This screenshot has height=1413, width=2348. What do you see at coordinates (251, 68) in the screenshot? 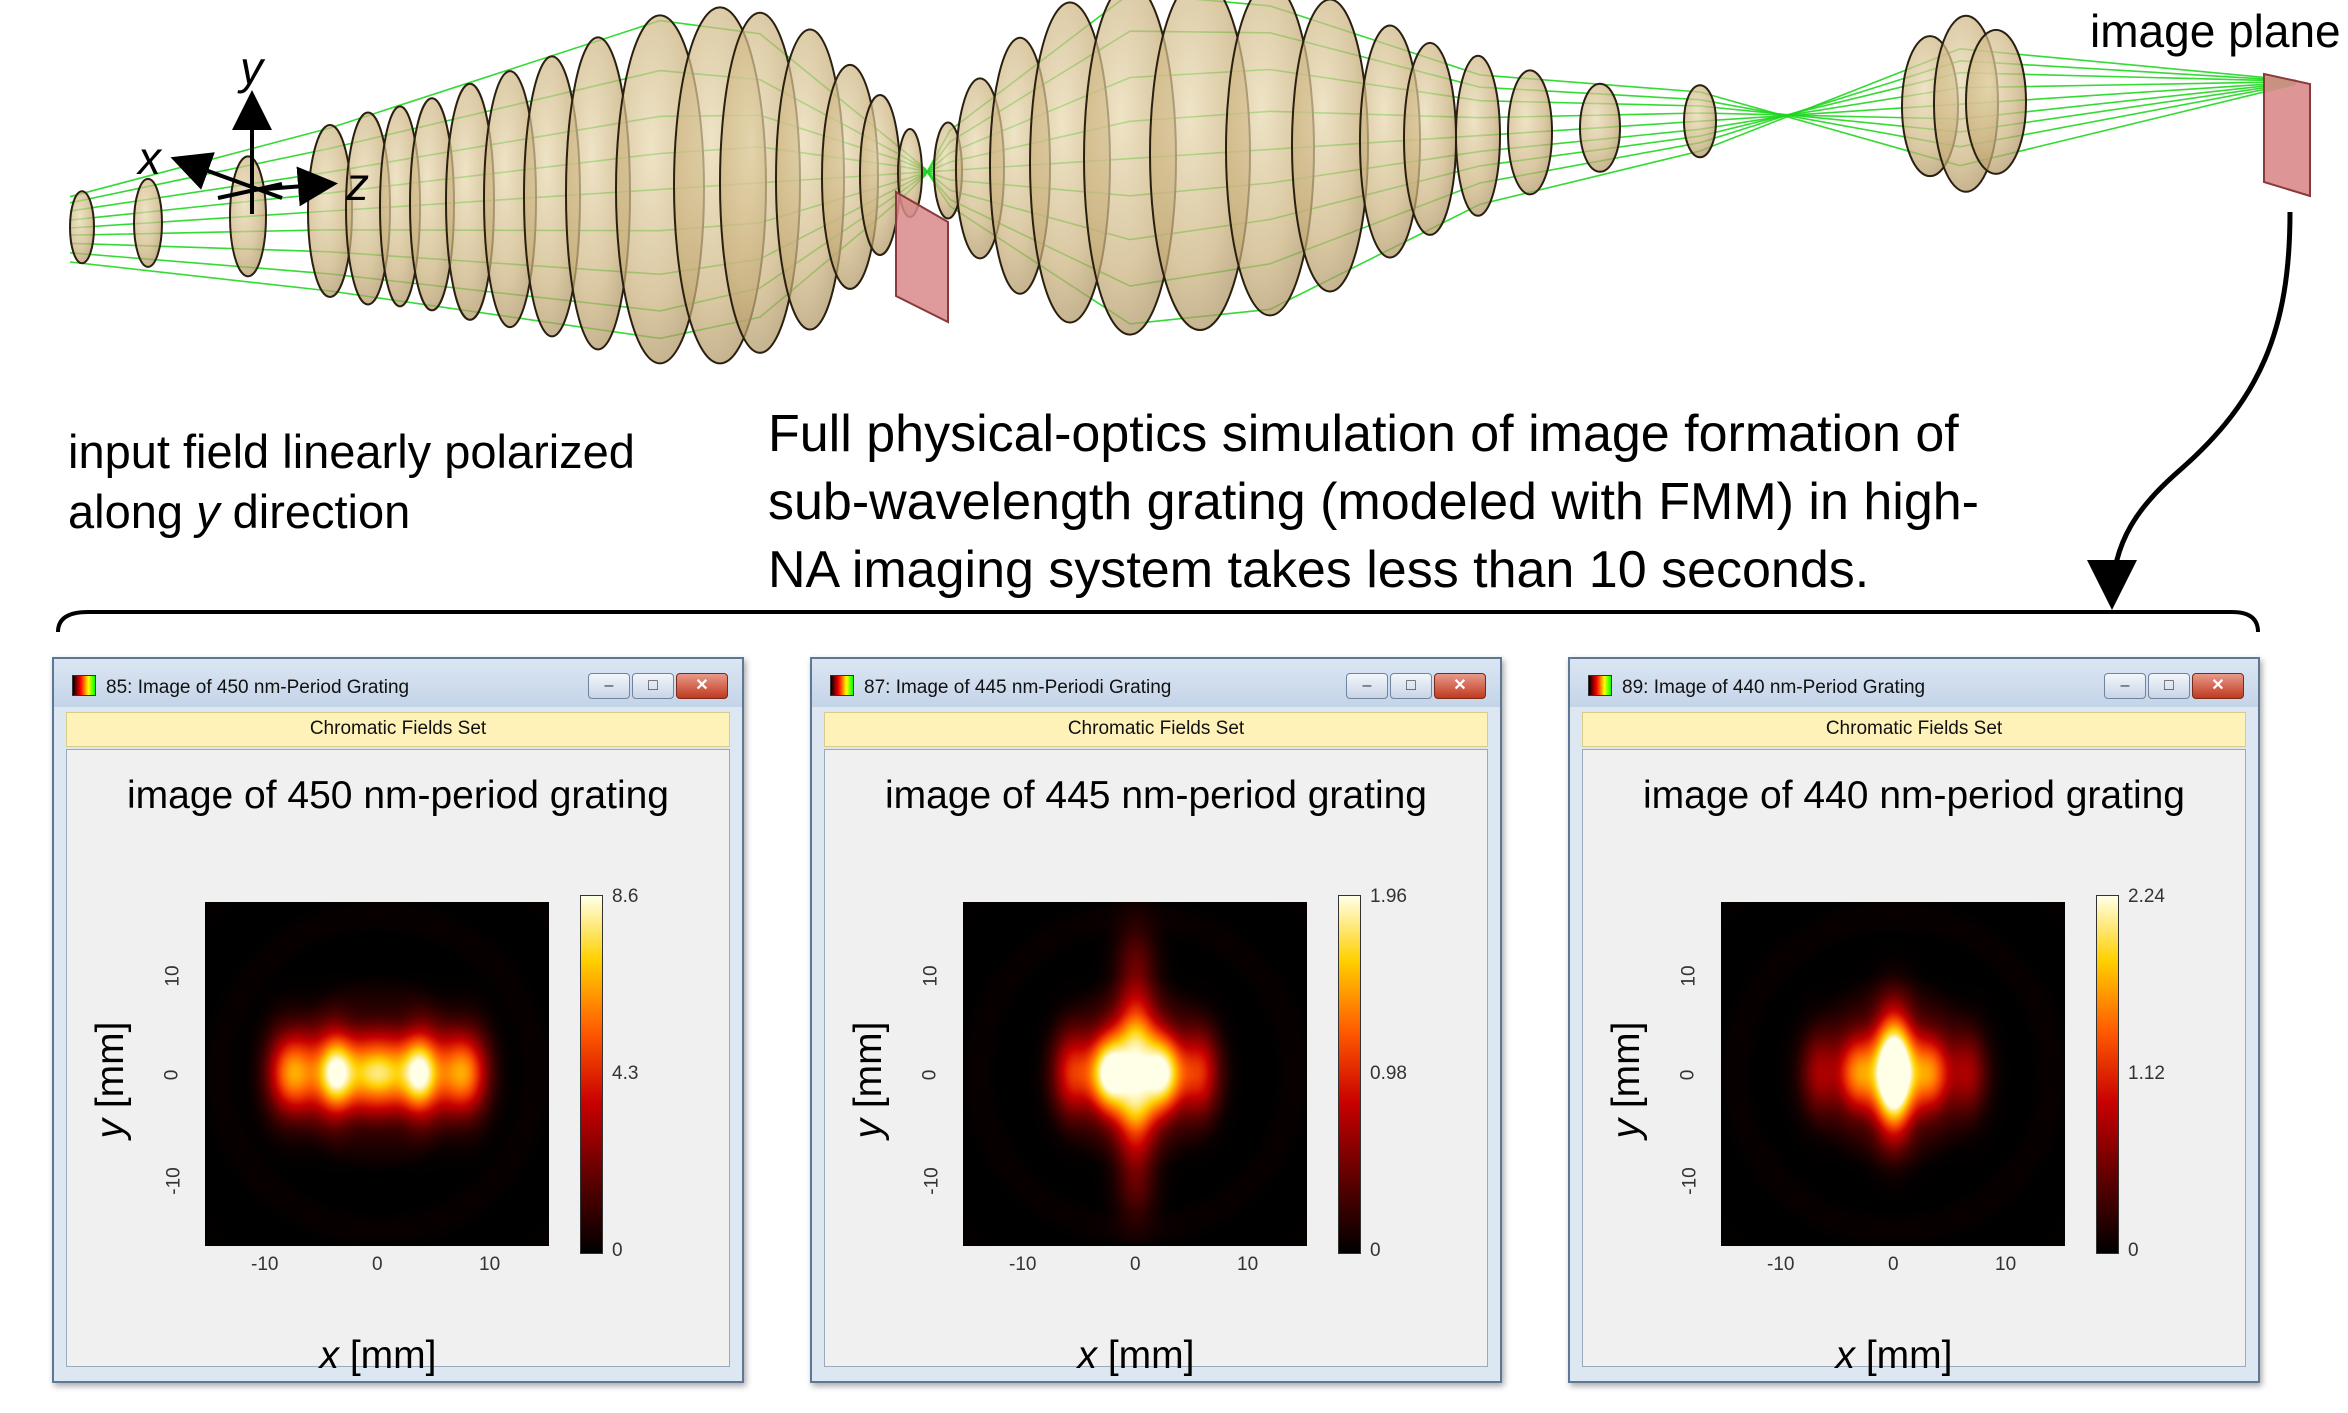
I see `axis-y-label: y` at bounding box center [251, 68].